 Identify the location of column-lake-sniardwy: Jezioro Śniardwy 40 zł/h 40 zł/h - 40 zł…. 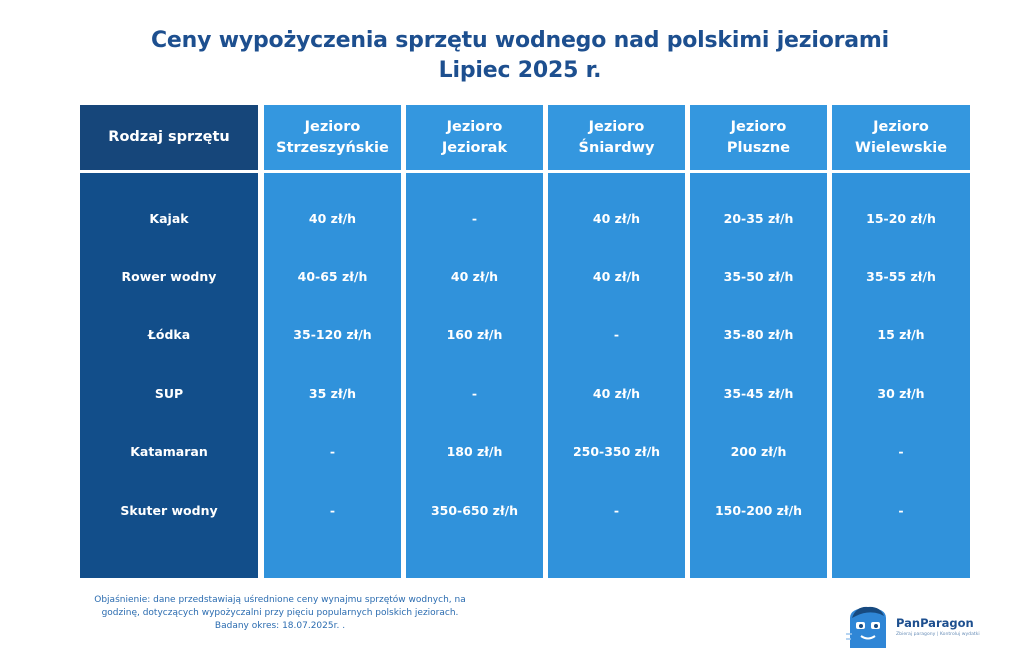
(616, 341).